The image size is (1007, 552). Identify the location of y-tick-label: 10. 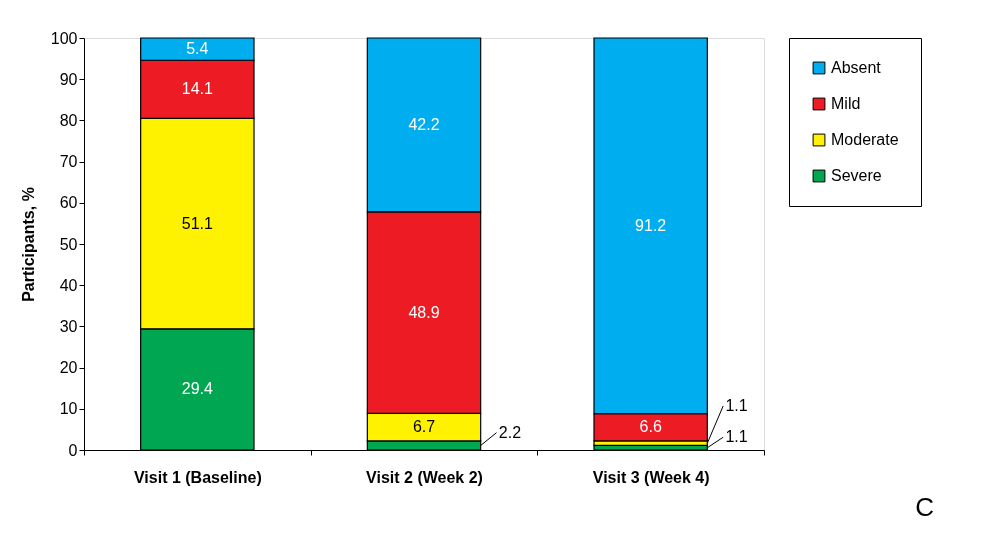
(68, 409).